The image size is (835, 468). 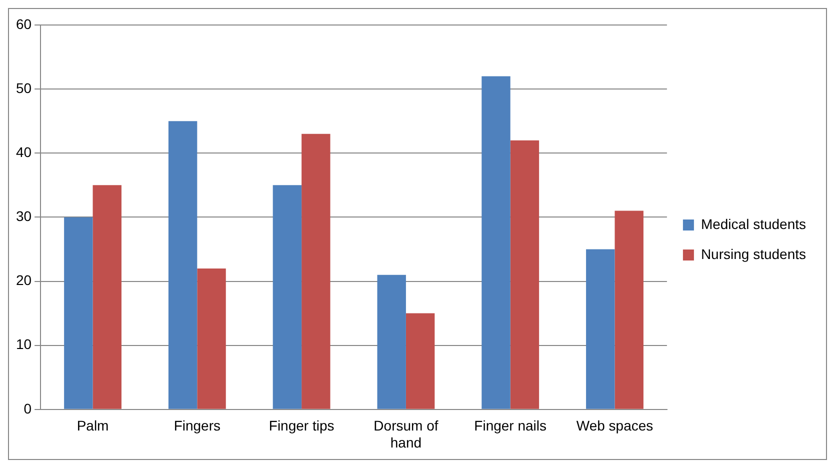 What do you see at coordinates (24, 344) in the screenshot?
I see `y-tick-label: 10` at bounding box center [24, 344].